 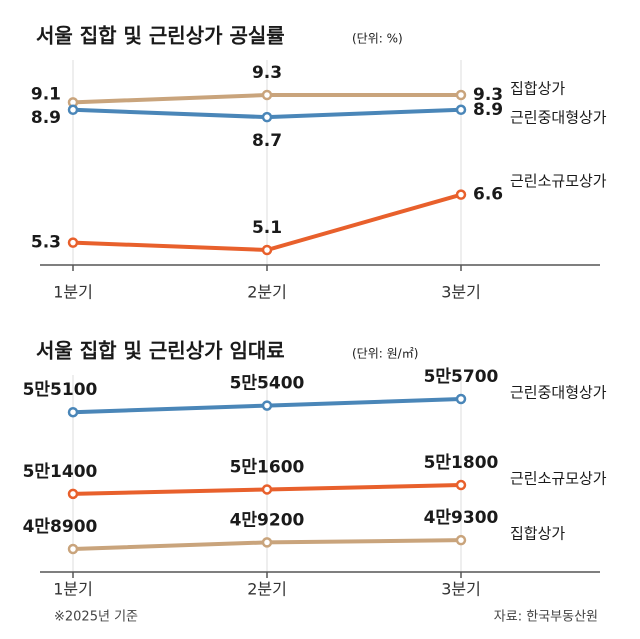 What do you see at coordinates (96, 617) in the screenshot?
I see `note: ※2025년 기준` at bounding box center [96, 617].